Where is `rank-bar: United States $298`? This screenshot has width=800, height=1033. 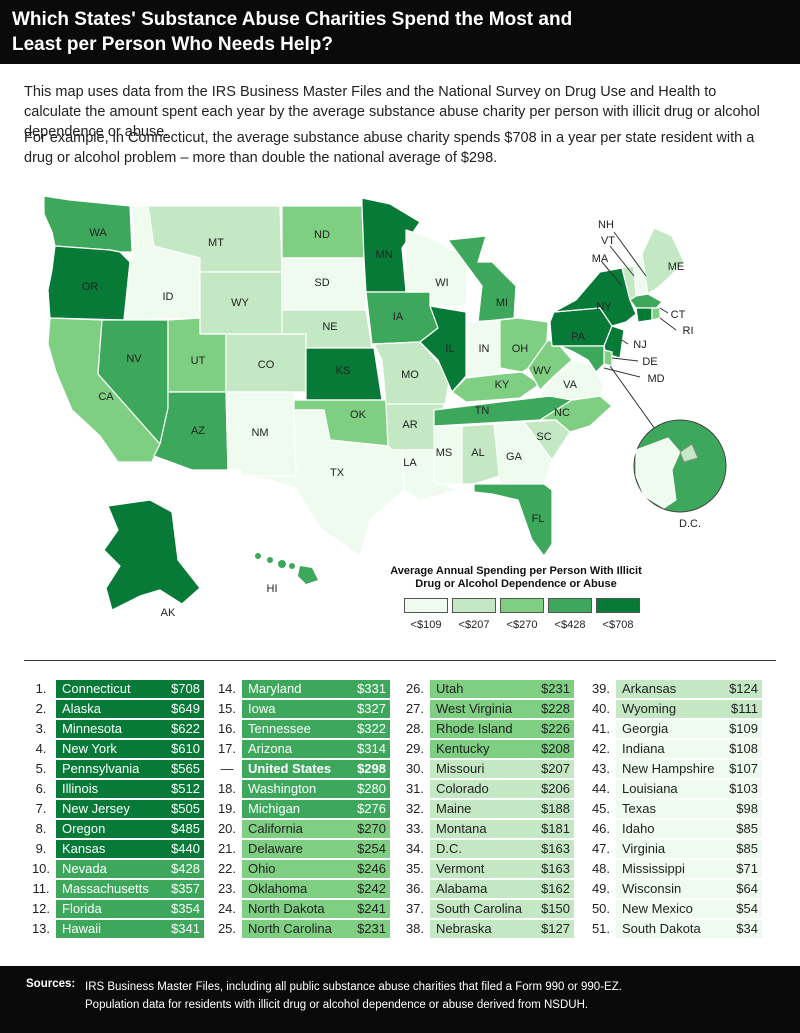 rank-bar: United States $298 is located at coordinates (316, 769).